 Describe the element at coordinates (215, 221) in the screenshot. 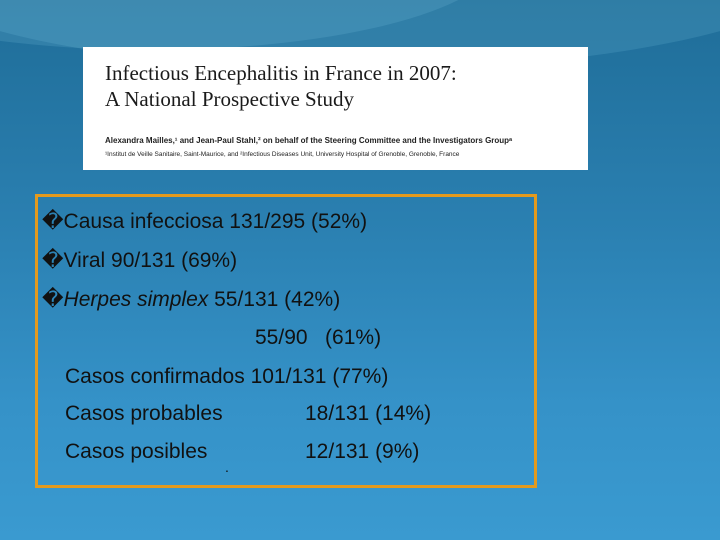

I see `line-text: Causa infecciosa 131/295 (52%)` at that location.